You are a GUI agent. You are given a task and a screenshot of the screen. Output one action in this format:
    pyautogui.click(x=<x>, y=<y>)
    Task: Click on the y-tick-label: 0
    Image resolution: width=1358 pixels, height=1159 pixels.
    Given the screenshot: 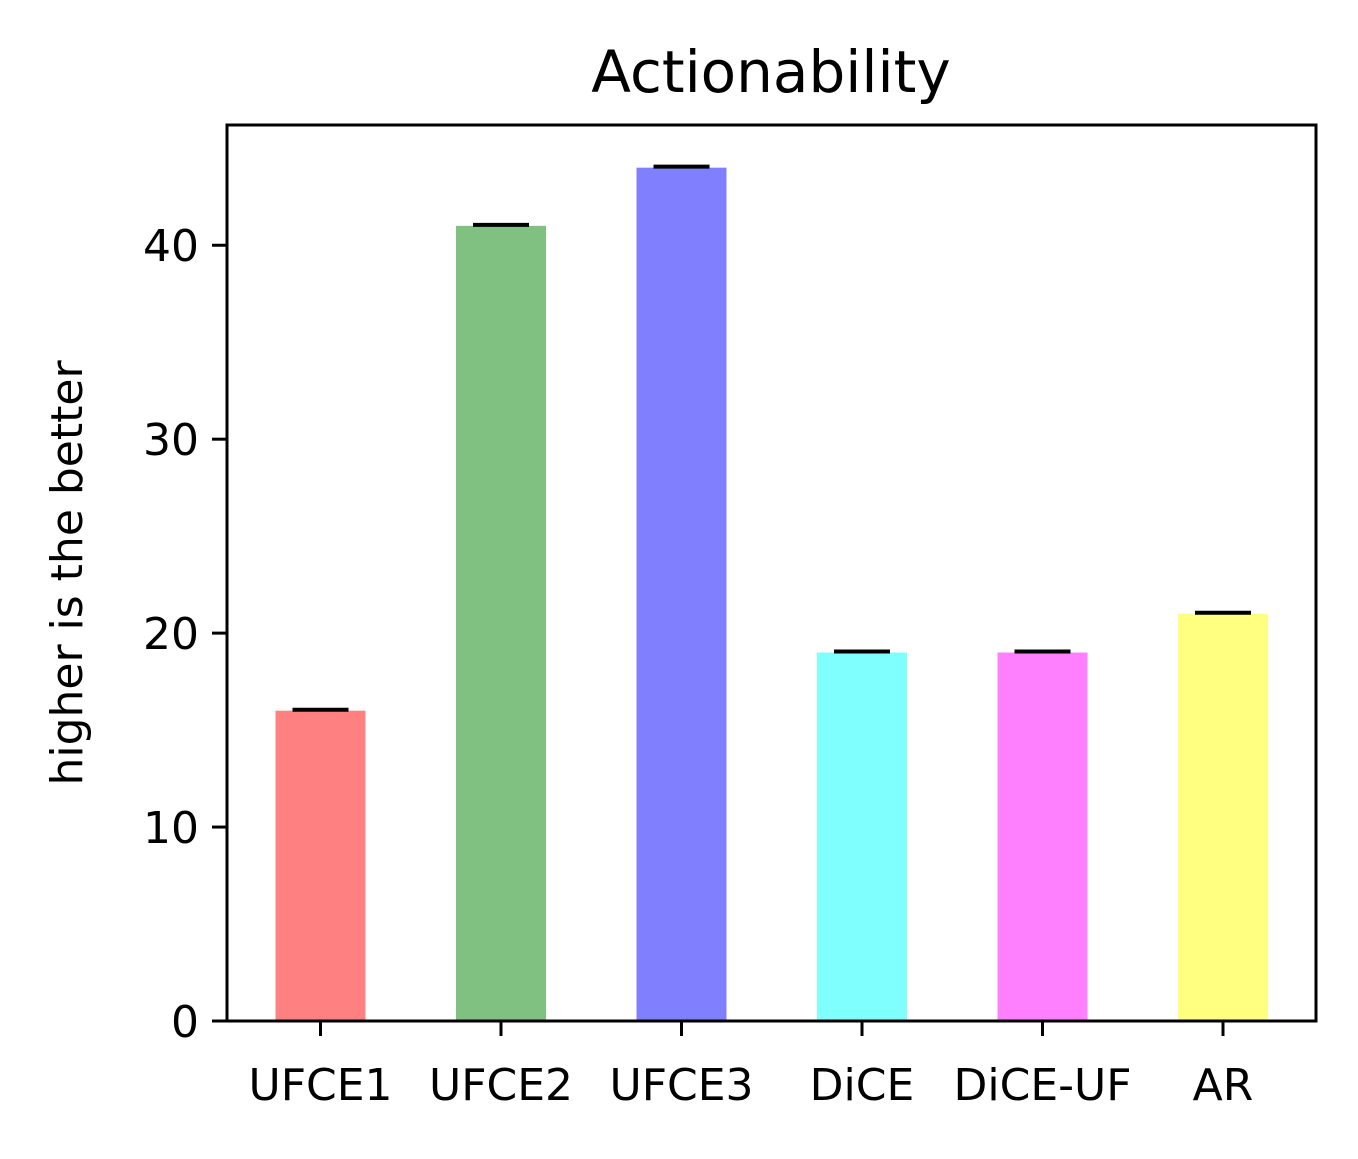 What is the action you would take?
    pyautogui.click(x=185, y=1022)
    